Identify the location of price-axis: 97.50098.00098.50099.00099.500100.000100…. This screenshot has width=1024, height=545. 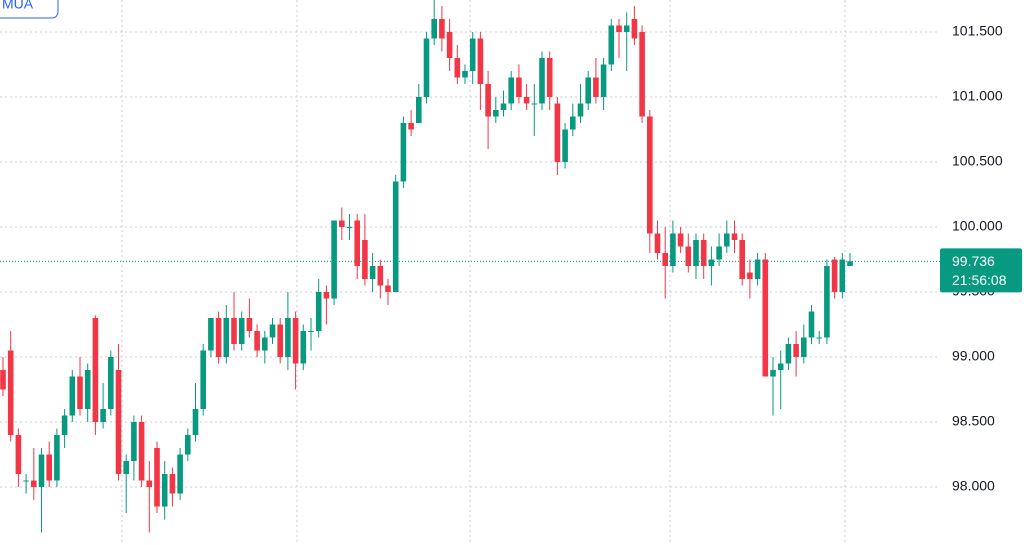
(981, 284).